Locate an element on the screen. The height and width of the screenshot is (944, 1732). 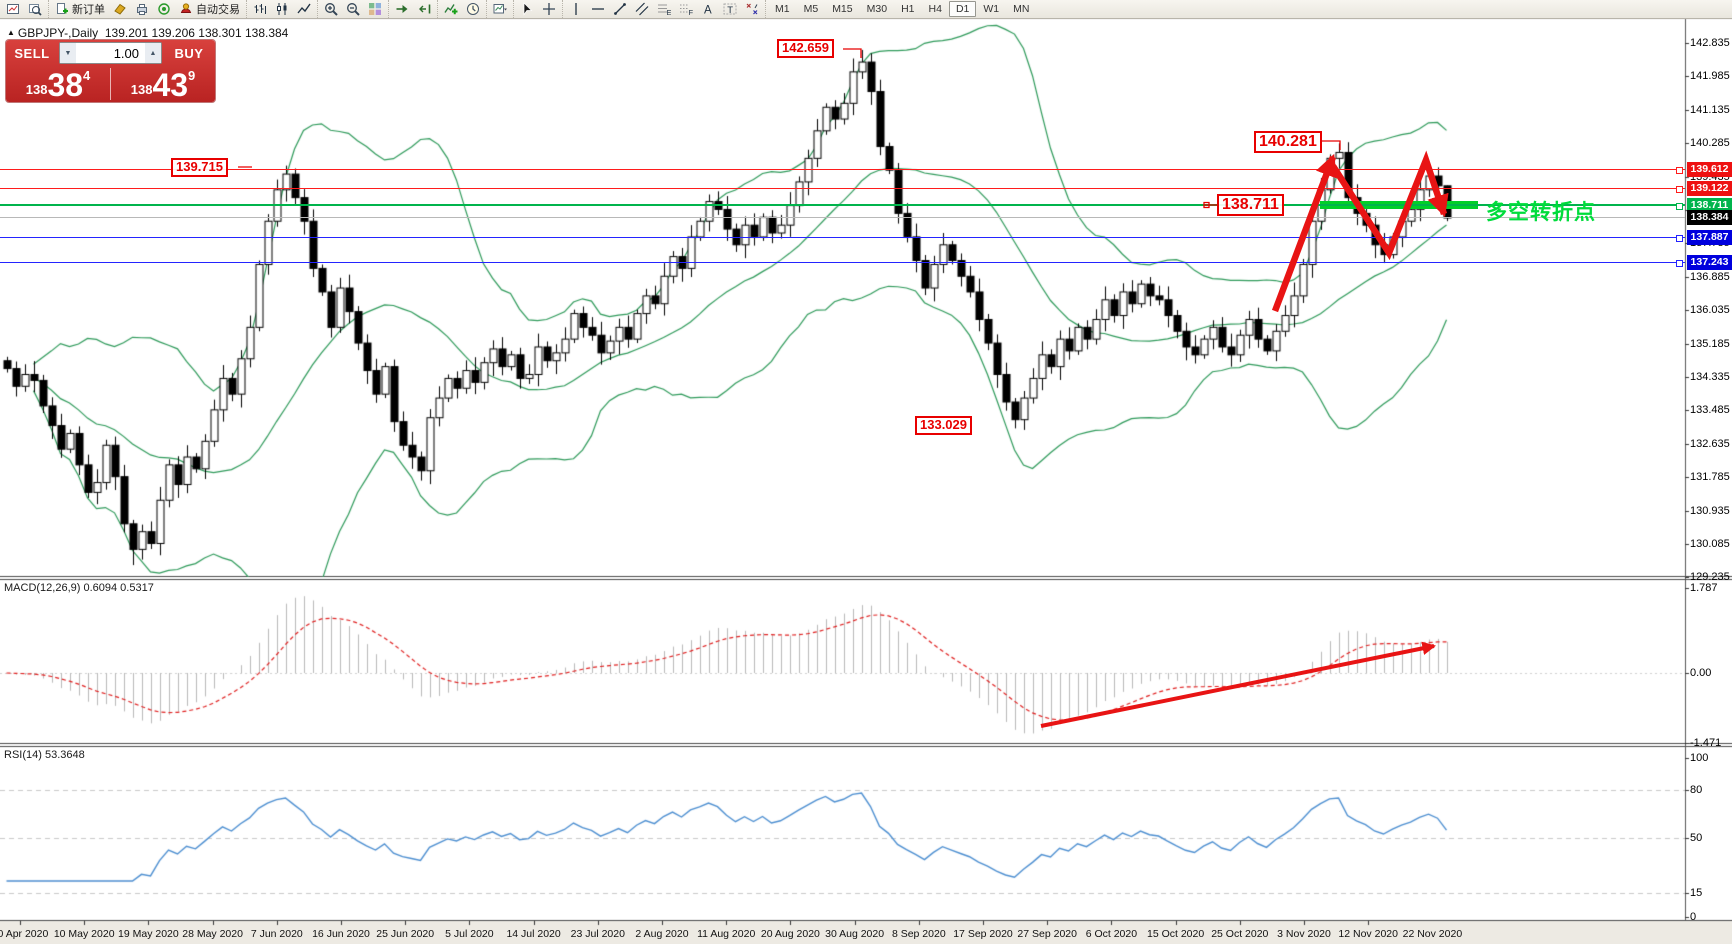
text-icon: A is located at coordinates (708, 11).